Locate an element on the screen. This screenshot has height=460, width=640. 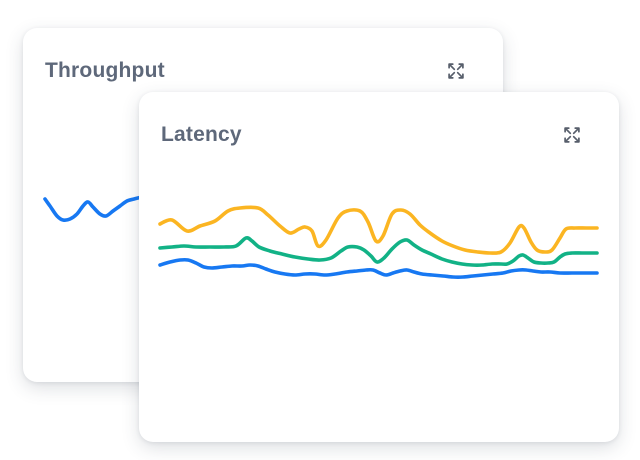
series-latency-high is located at coordinates (378, 230).